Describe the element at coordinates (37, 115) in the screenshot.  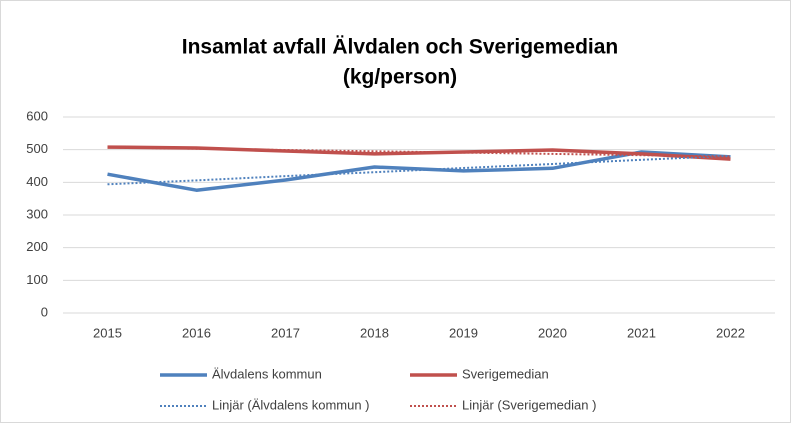
I see `y-tick-label: 600` at that location.